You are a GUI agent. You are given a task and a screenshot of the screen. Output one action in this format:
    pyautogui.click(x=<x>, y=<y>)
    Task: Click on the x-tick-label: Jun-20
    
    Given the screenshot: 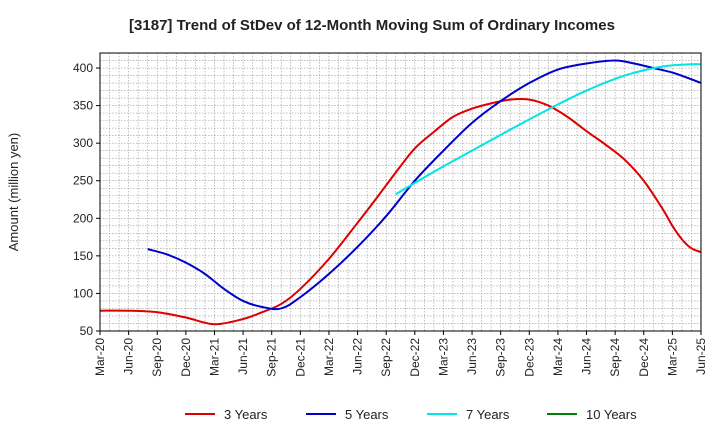 What is the action you would take?
    pyautogui.click(x=129, y=356)
    